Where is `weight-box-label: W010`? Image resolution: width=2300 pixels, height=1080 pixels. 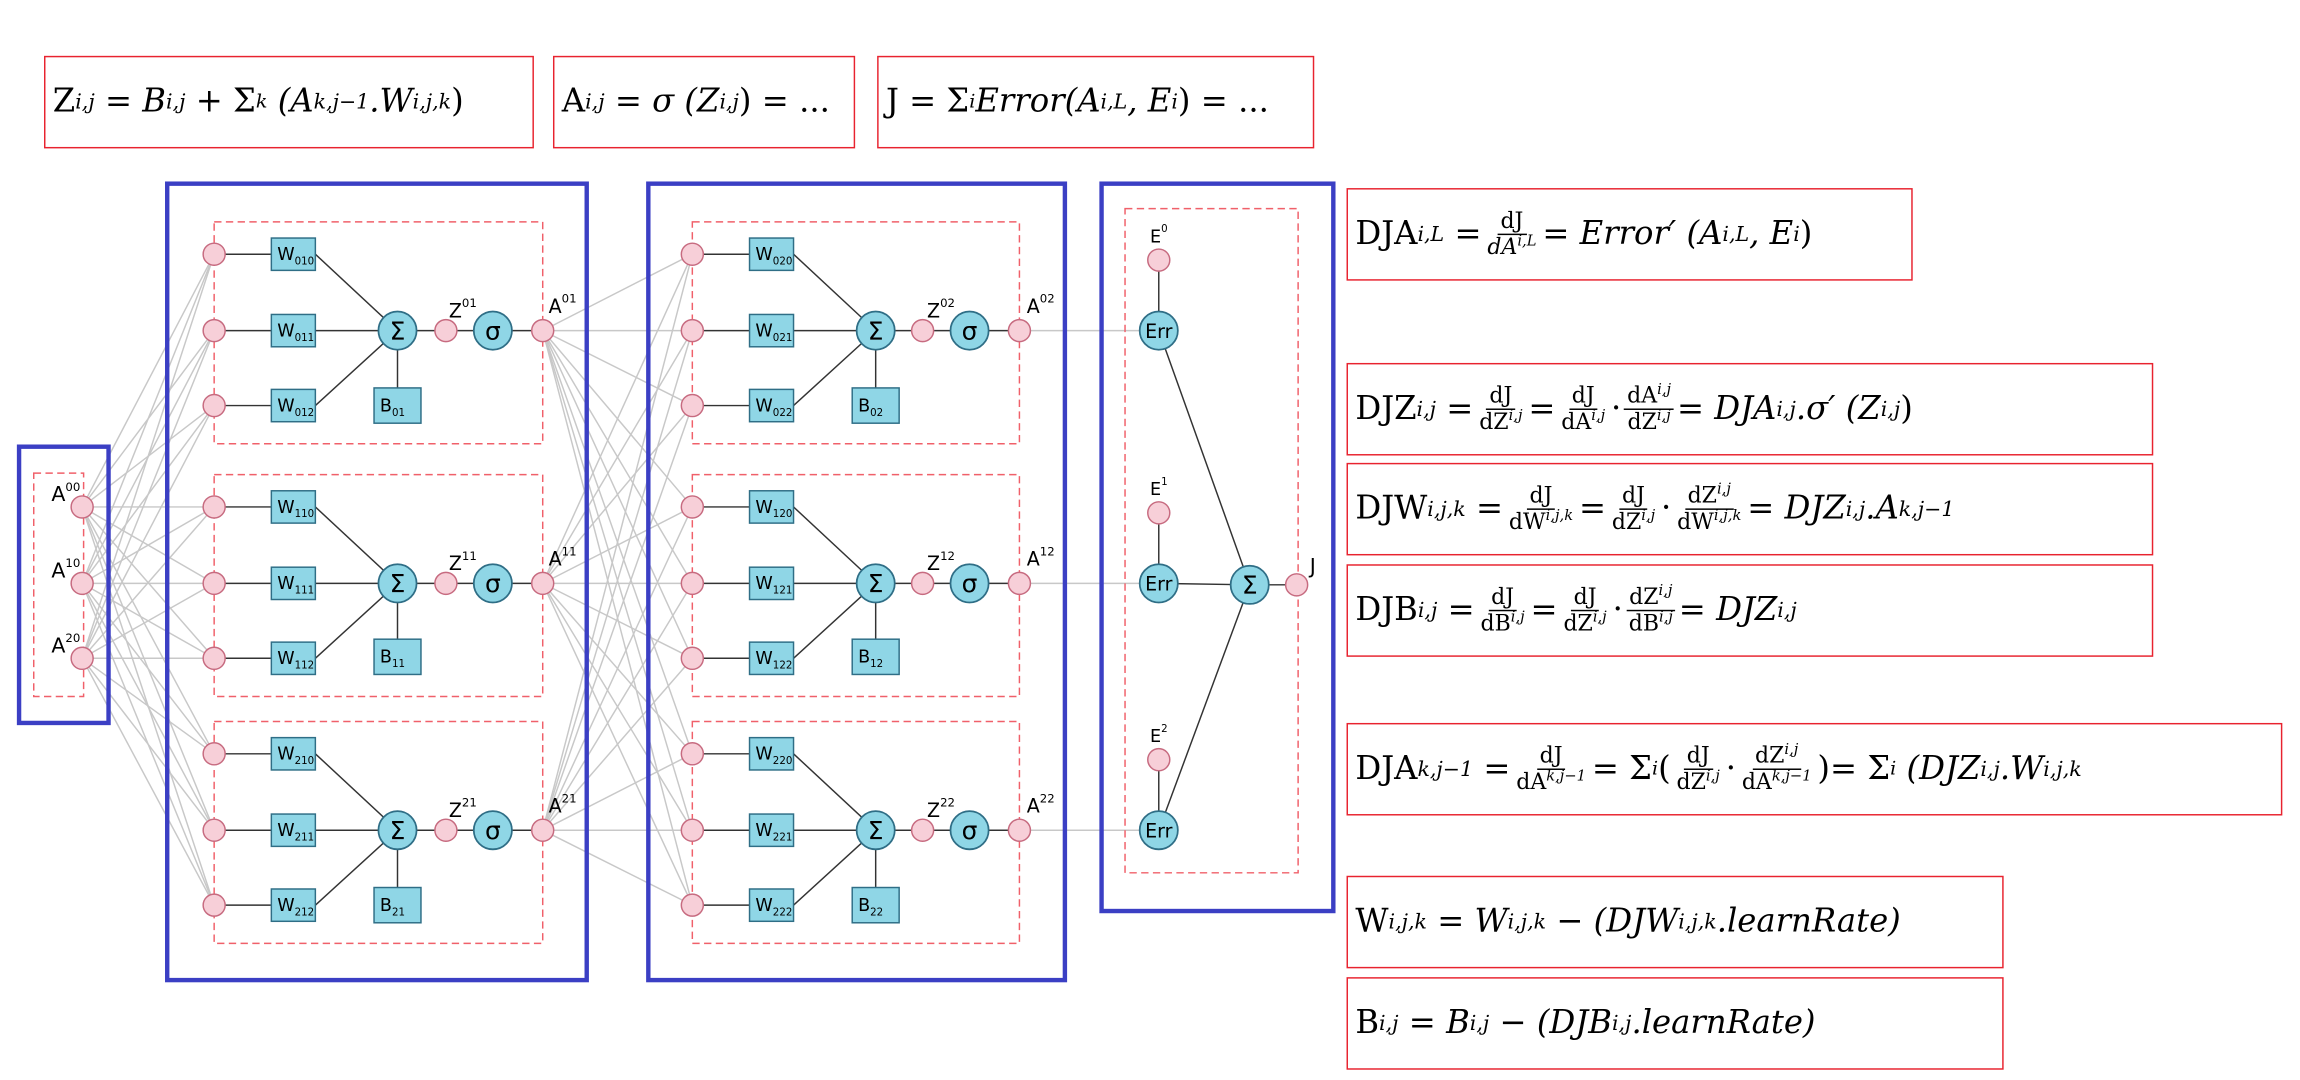
weight-box-label: W010 is located at coordinates (295, 256).